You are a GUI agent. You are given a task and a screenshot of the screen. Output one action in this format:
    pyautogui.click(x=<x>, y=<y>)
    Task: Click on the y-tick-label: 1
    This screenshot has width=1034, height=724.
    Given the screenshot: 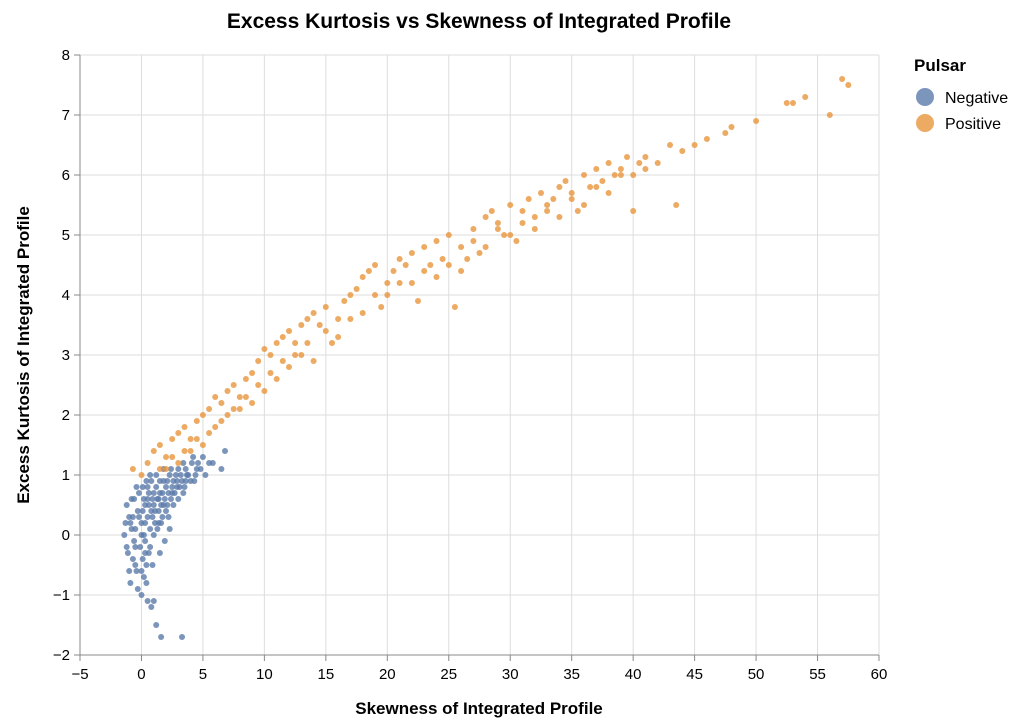 What is the action you would take?
    pyautogui.click(x=66, y=475)
    